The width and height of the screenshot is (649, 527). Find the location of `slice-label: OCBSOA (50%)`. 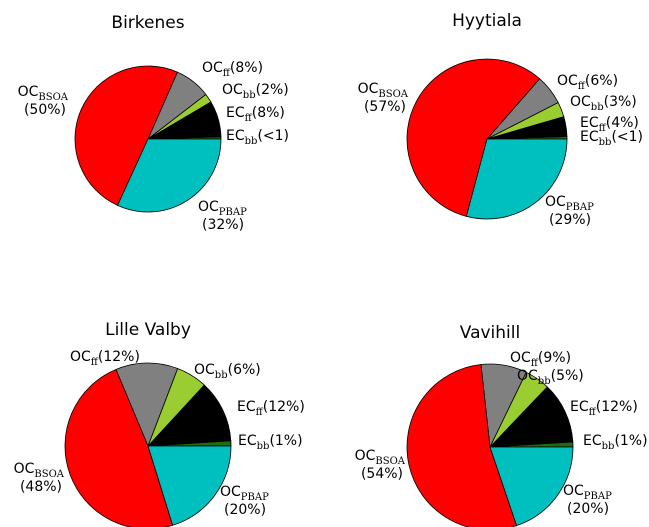

slice-label: OCBSOA (50%) is located at coordinates (43, 101).